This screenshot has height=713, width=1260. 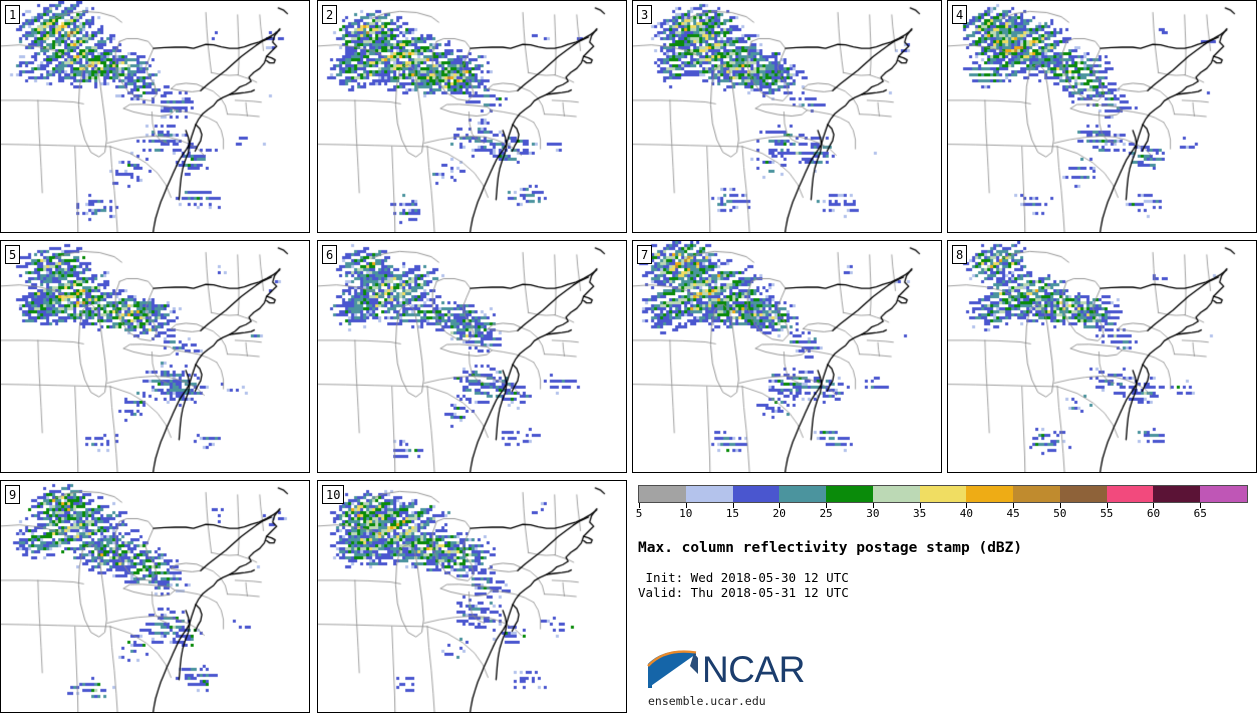 What do you see at coordinates (13, 254) in the screenshot?
I see `panel-number-label-5: 5` at bounding box center [13, 254].